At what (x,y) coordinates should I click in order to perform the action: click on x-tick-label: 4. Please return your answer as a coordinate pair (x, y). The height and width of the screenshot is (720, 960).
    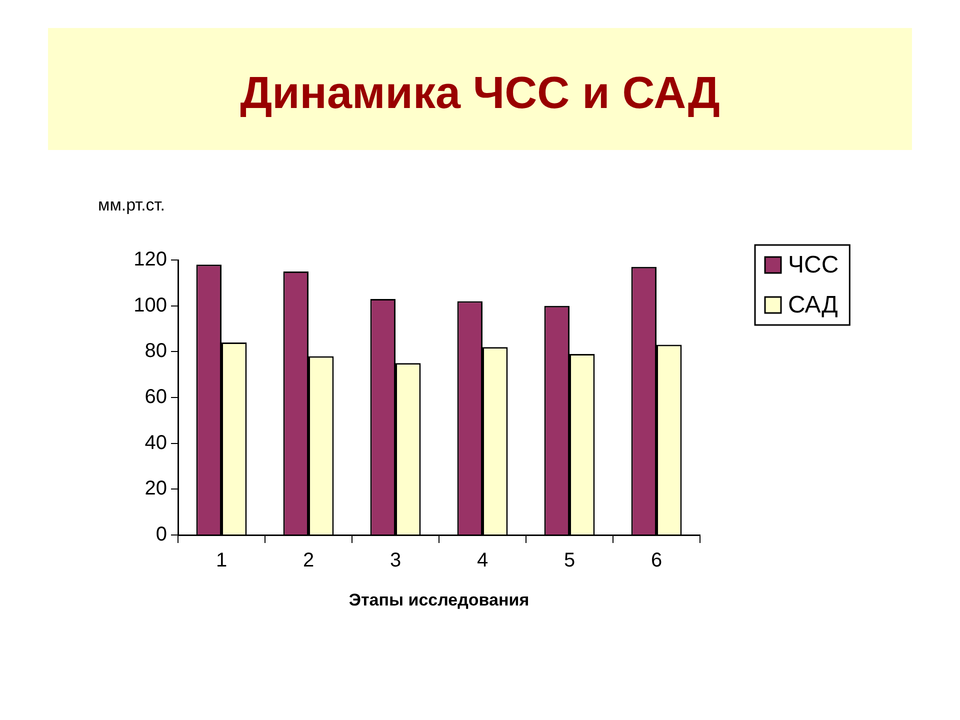
    Looking at the image, I should click on (482, 561).